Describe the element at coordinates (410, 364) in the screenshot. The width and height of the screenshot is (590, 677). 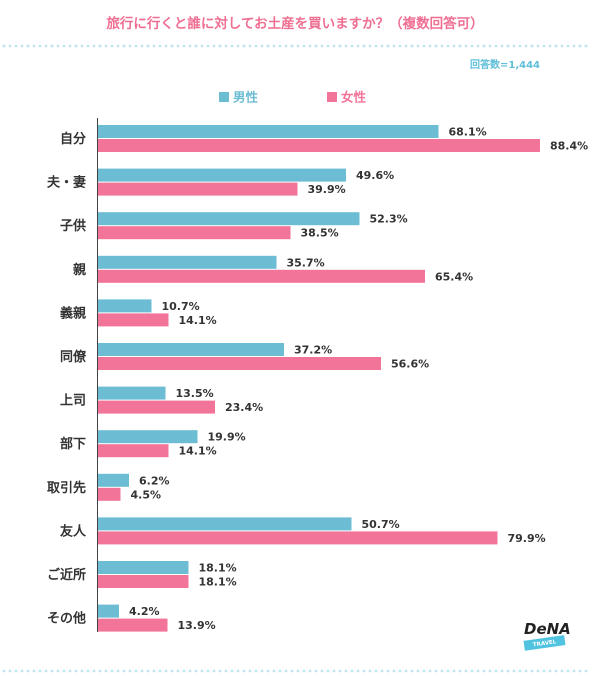
I see `value-label: 56.6%` at that location.